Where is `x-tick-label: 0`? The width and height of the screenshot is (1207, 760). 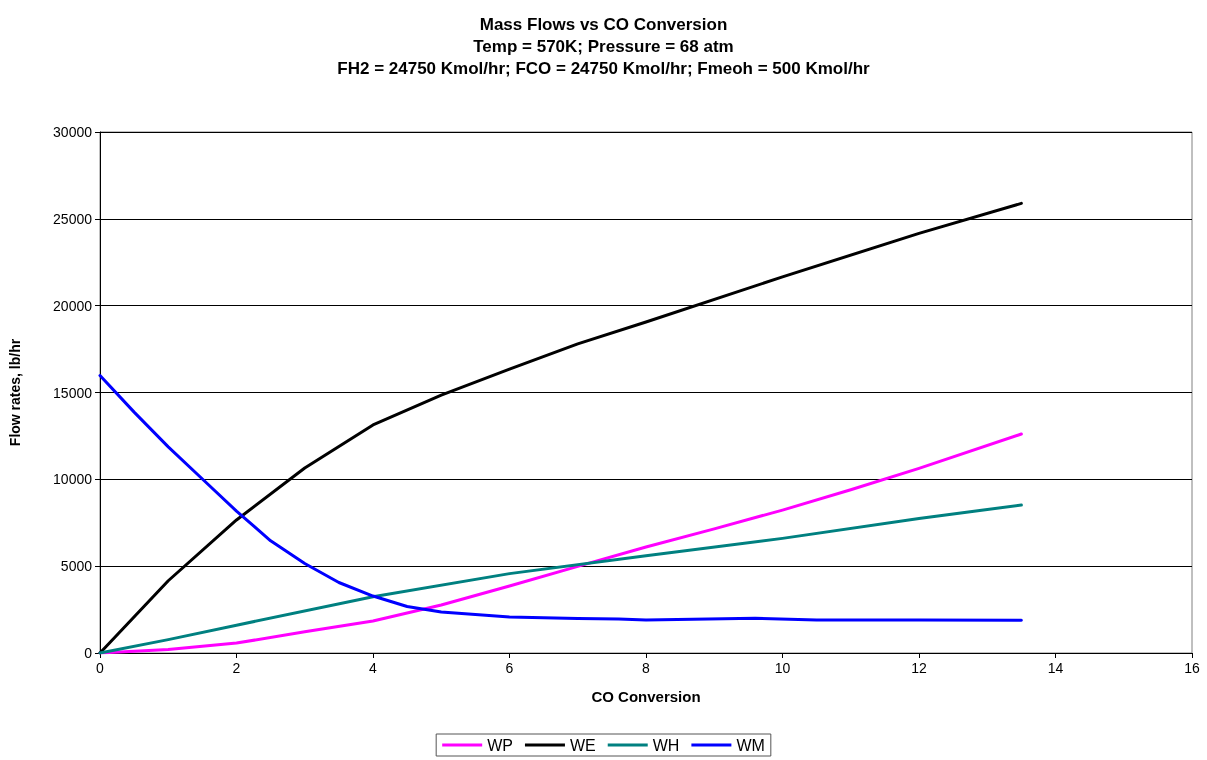 x-tick-label: 0 is located at coordinates (100, 668).